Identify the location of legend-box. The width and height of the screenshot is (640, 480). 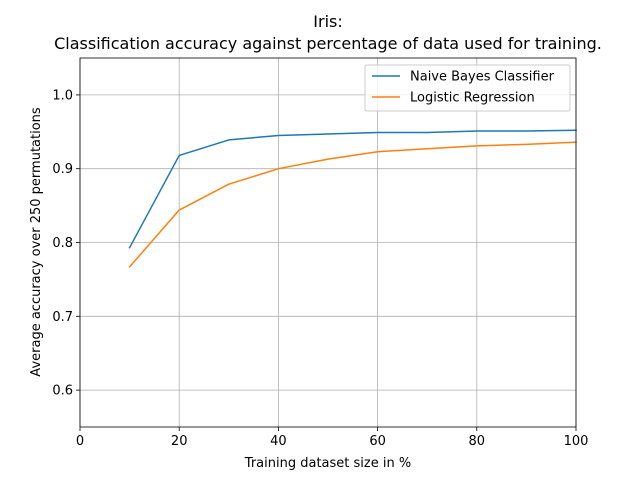
(467, 88).